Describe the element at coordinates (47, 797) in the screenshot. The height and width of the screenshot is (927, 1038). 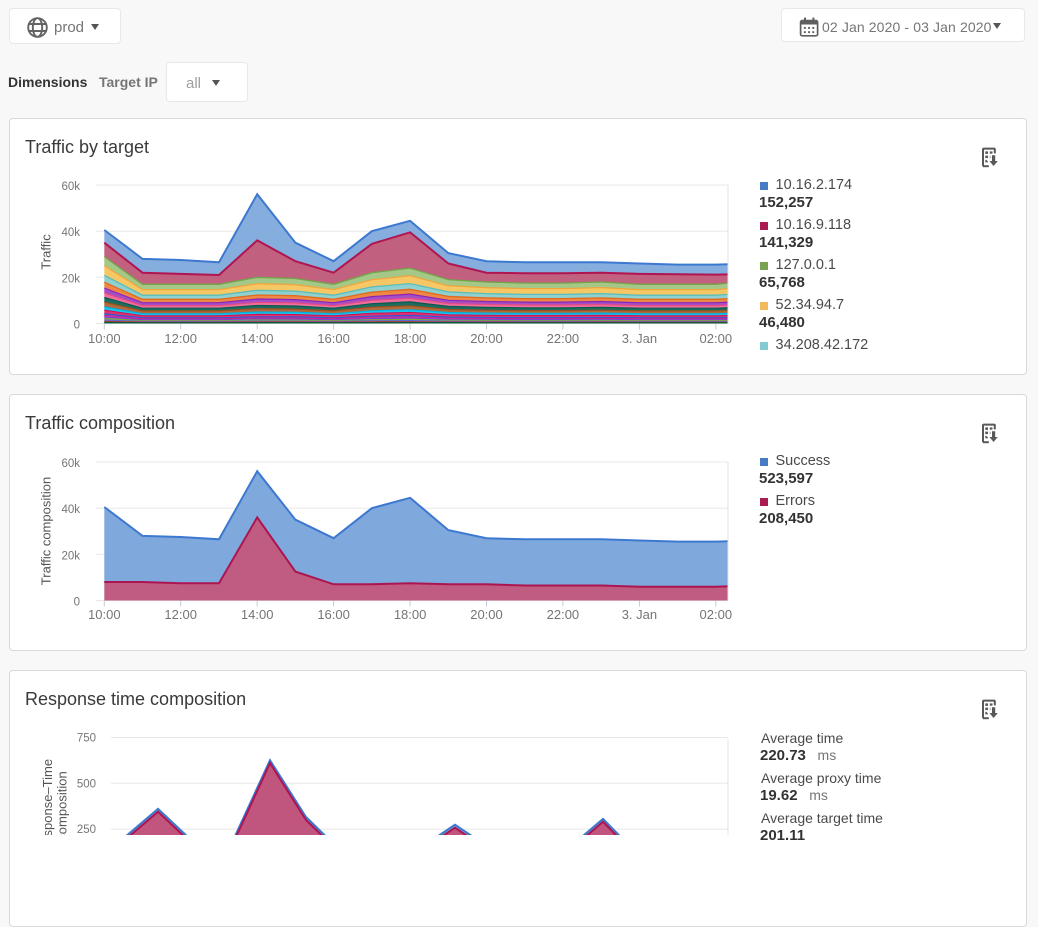
I see `svg-text: Response–Time` at that location.